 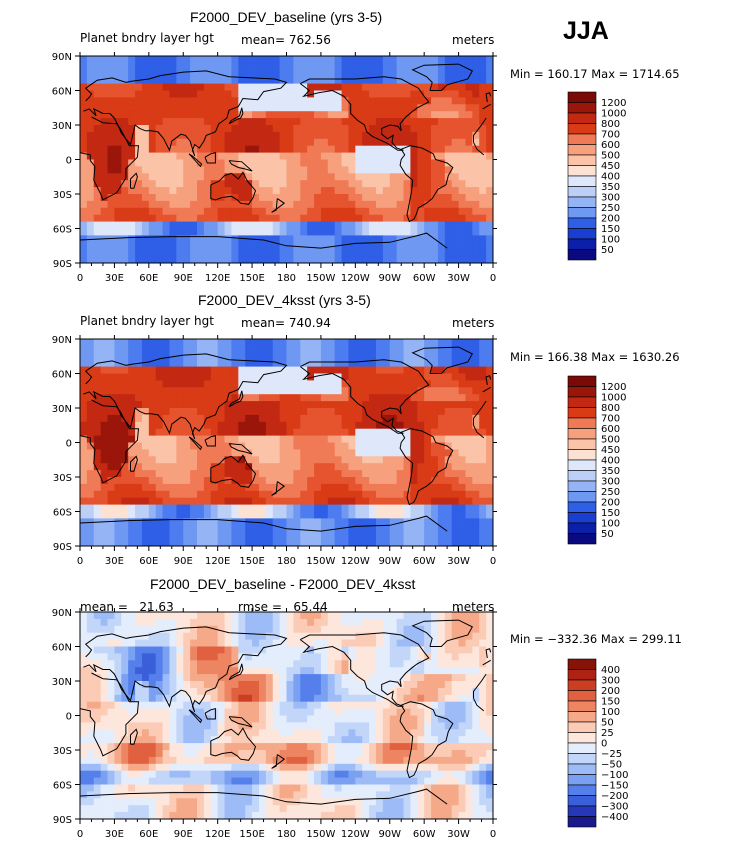 What do you see at coordinates (582, 255) in the screenshot?
I see `colorbar-box` at bounding box center [582, 255].